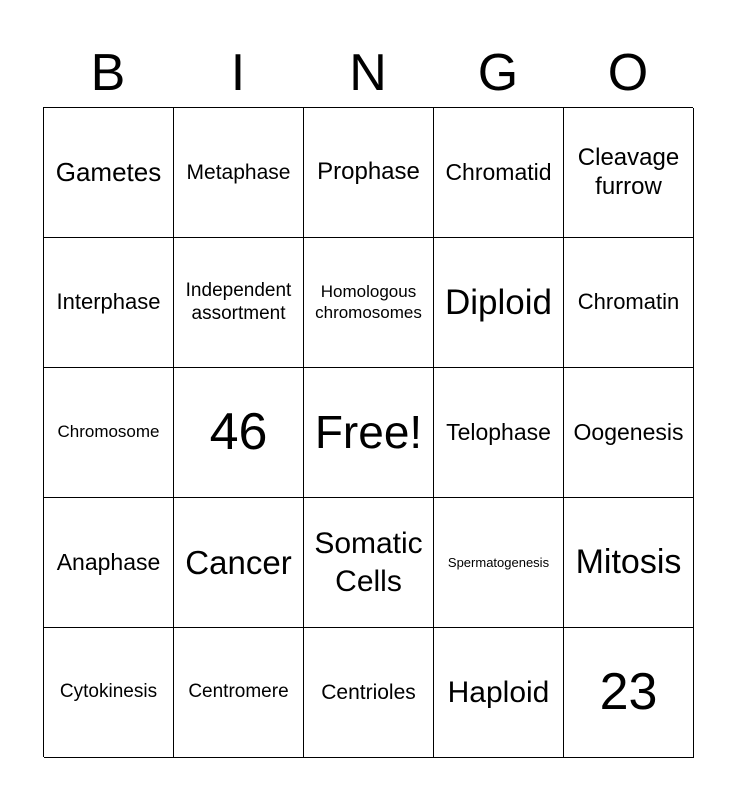  What do you see at coordinates (239, 173) in the screenshot?
I see `bingo-cell: Metaphase` at bounding box center [239, 173].